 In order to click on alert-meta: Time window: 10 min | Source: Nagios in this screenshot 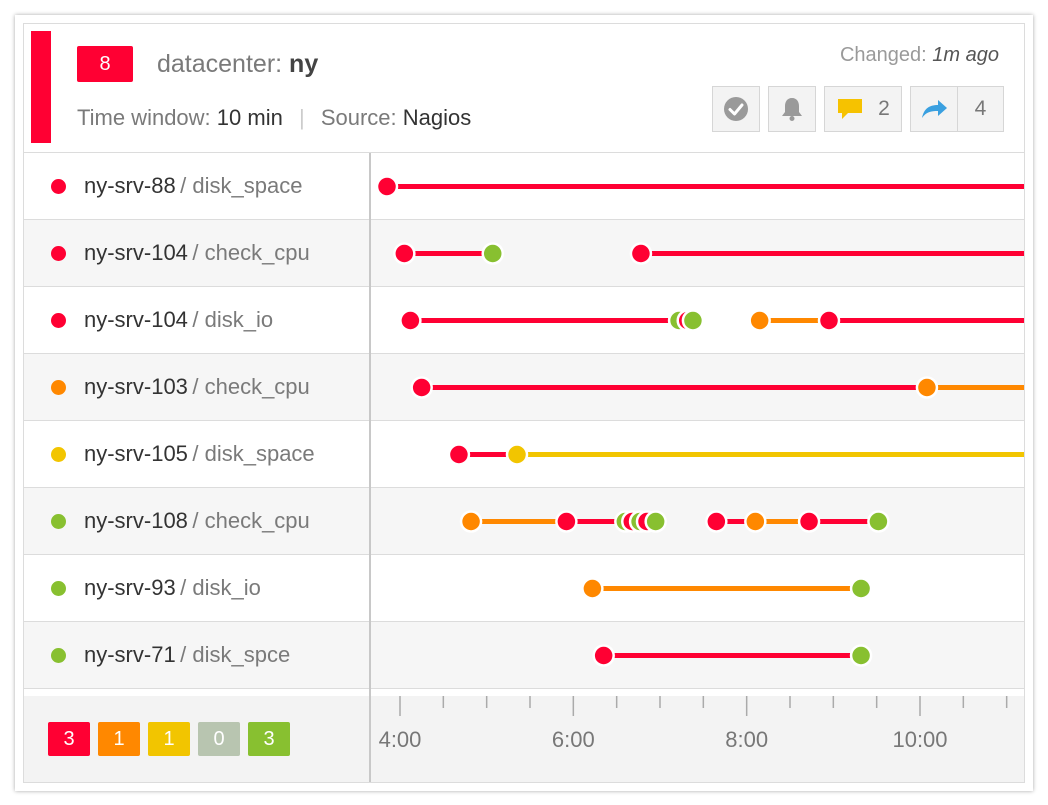, I will do `click(274, 118)`.